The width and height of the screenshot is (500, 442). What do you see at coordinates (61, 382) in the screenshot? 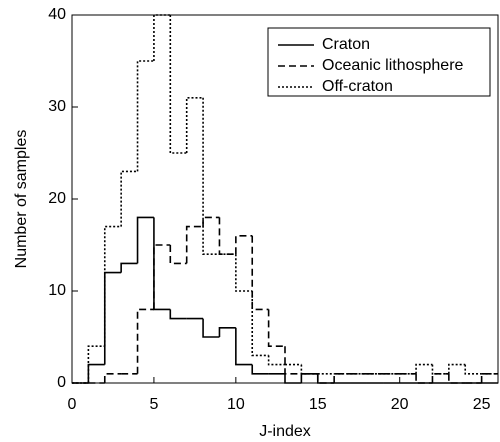
I see `y-tick-label: 0` at bounding box center [61, 382].